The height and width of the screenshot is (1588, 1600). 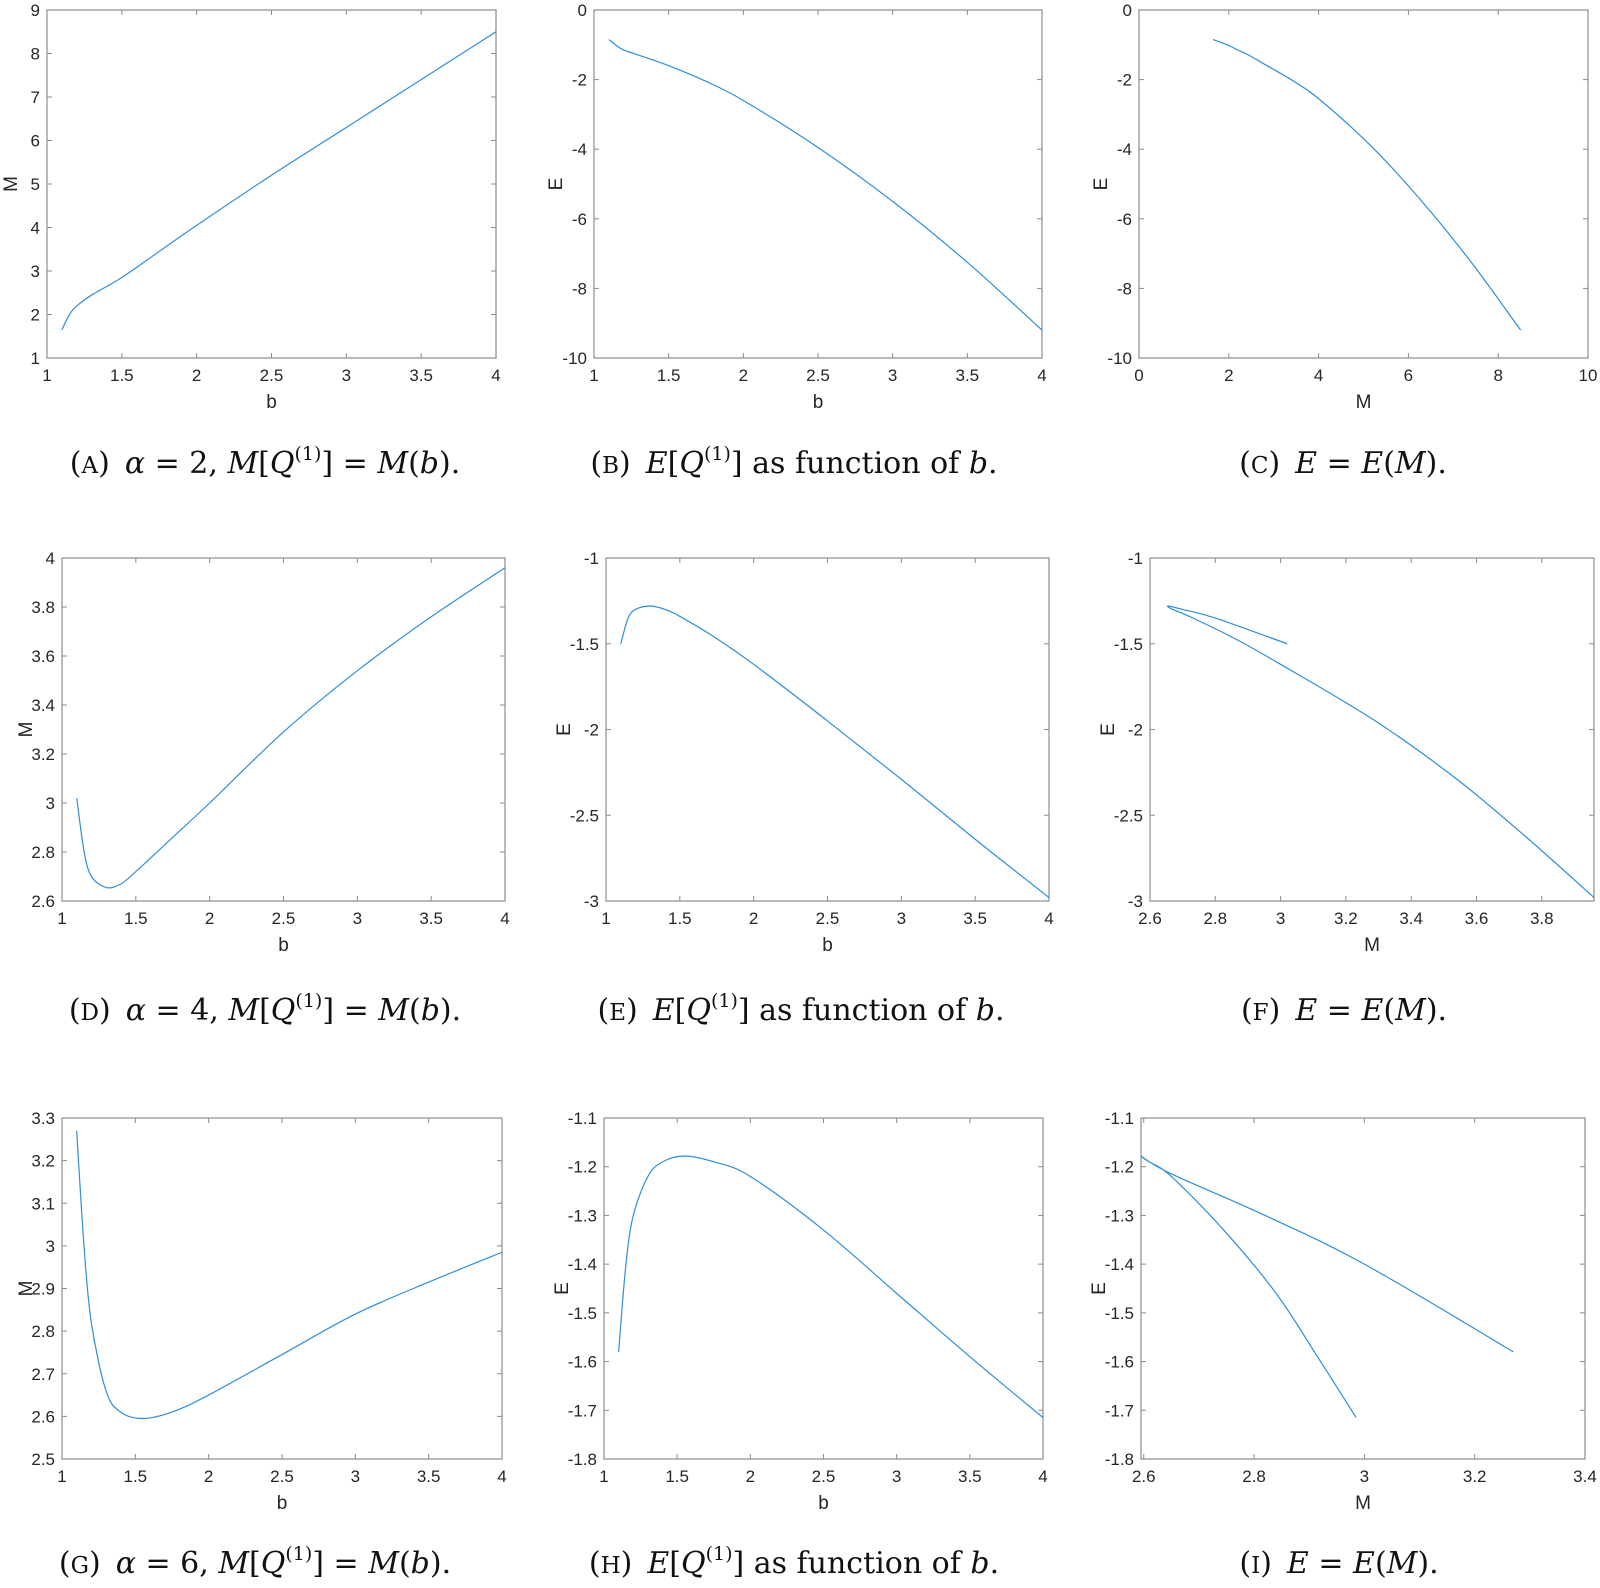 I want to click on y-tick-label: -8, so click(x=1124, y=288).